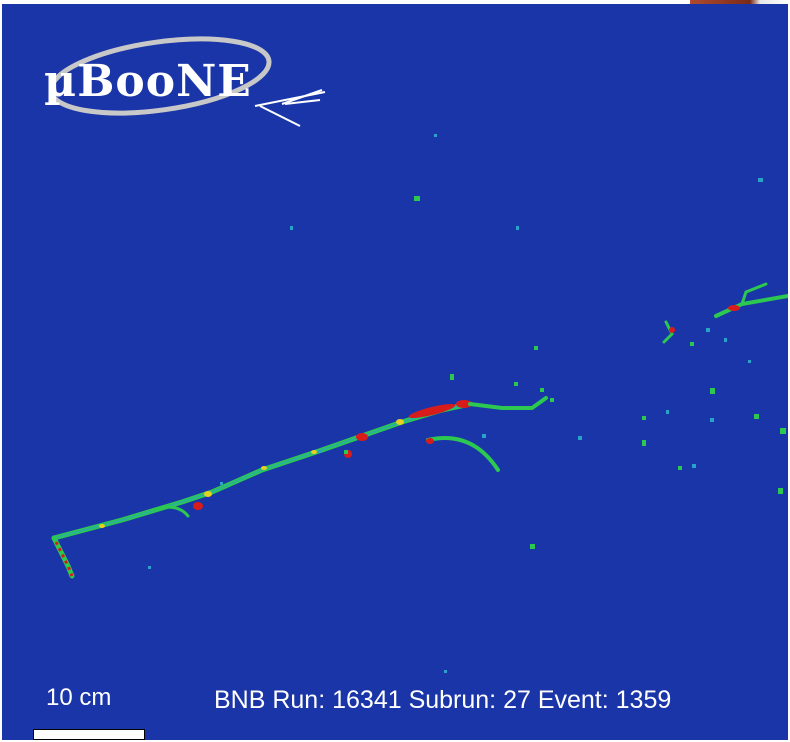 The image size is (790, 742). I want to click on secondary-track, so click(508, 403).